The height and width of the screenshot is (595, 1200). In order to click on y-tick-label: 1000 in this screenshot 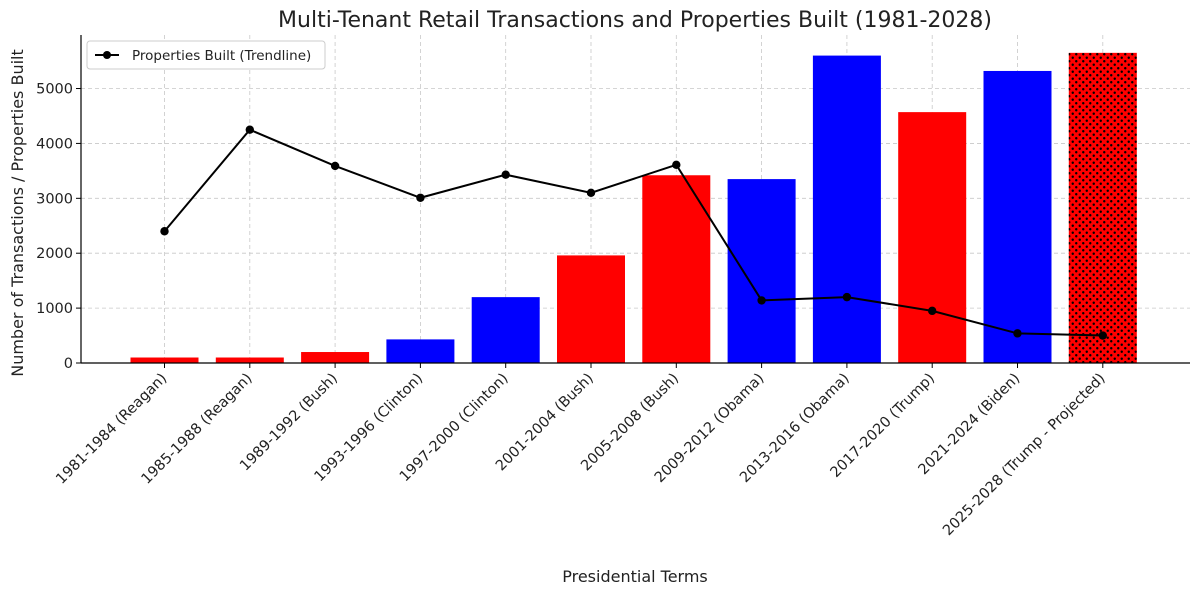, I will do `click(54, 309)`.